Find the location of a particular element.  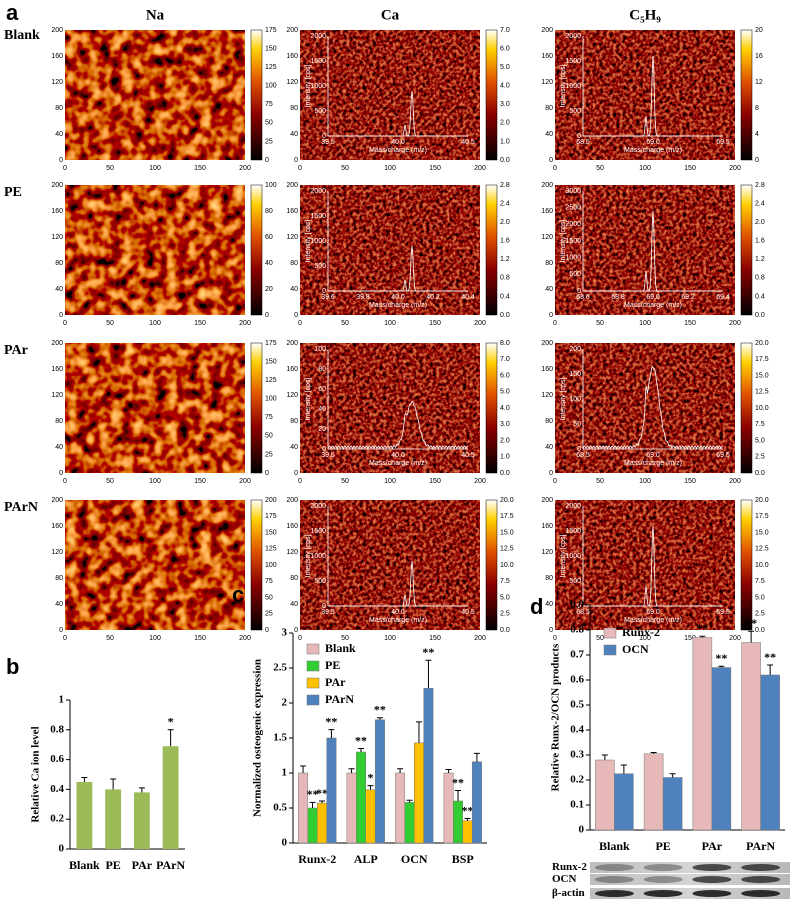

x-tick-label: Runx-2 is located at coordinates (317, 859).